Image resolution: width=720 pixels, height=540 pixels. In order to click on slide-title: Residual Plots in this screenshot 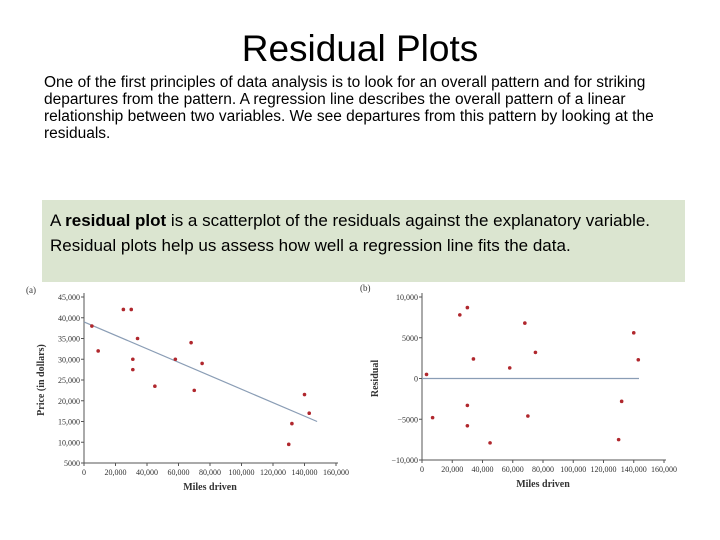, I will do `click(360, 48)`.